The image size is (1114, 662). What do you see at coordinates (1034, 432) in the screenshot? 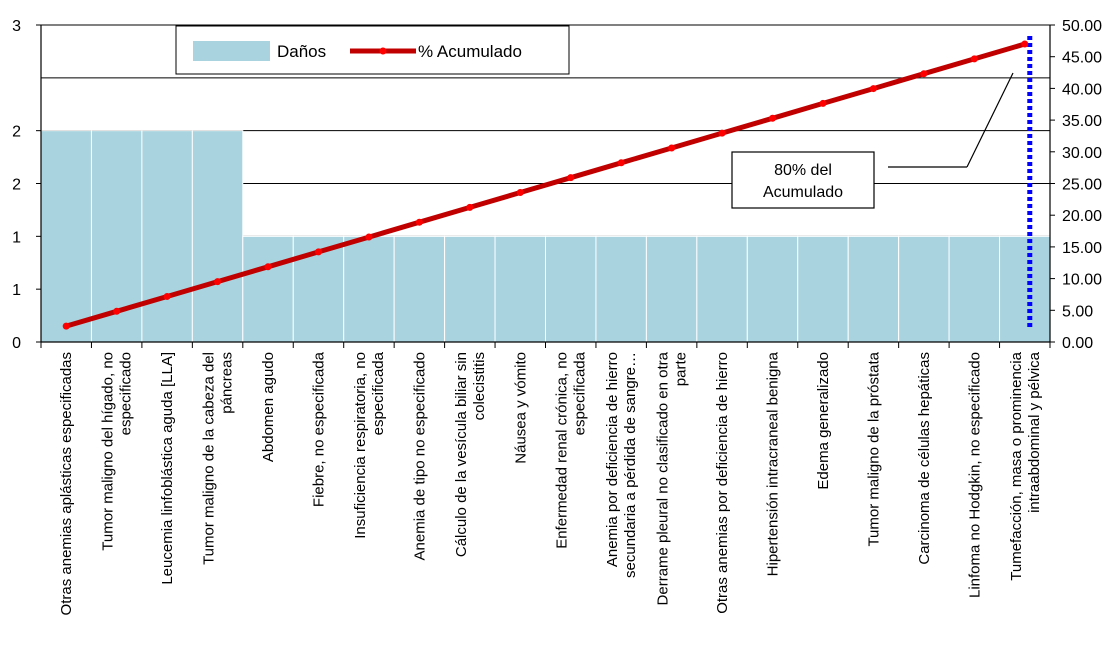
I see `x-tick-label: intraabdominal y pélvica` at bounding box center [1034, 432].